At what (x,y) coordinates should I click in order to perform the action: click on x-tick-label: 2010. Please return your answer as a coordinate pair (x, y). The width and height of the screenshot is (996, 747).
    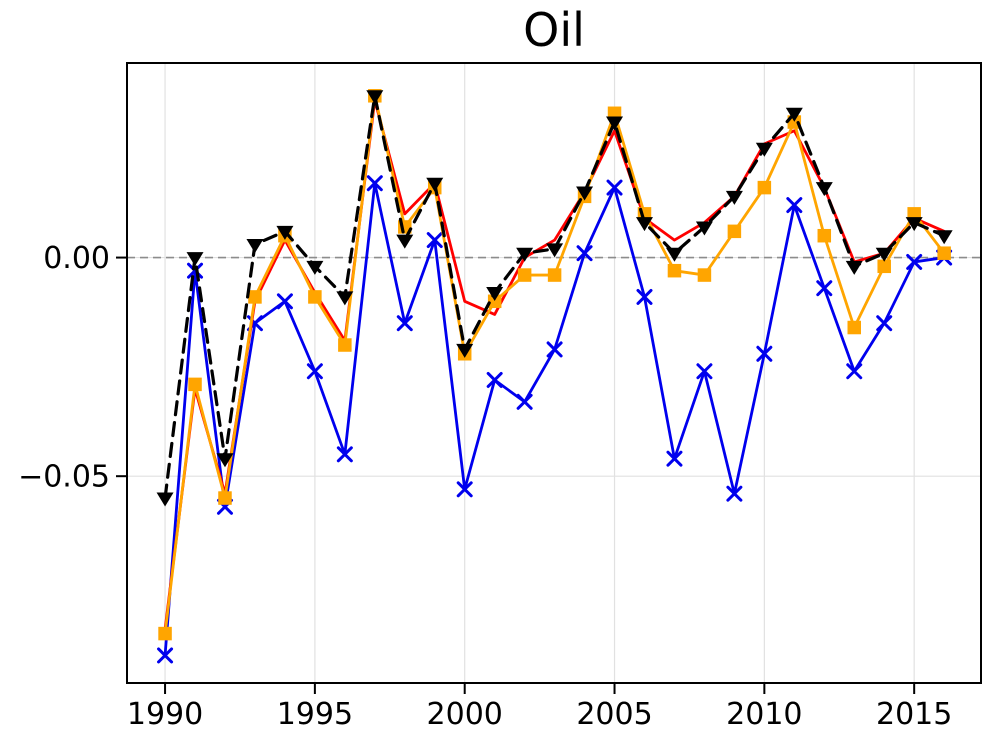
    Looking at the image, I should click on (764, 714).